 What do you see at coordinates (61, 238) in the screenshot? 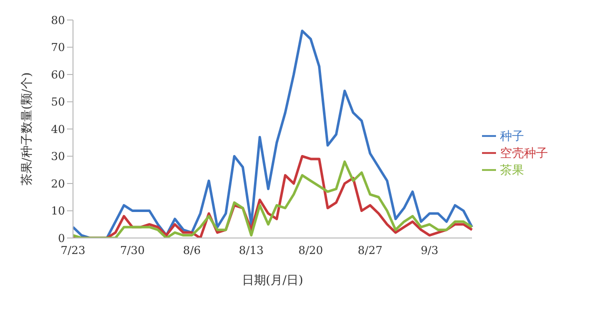
I see `y-tick-label: 0` at bounding box center [61, 238].